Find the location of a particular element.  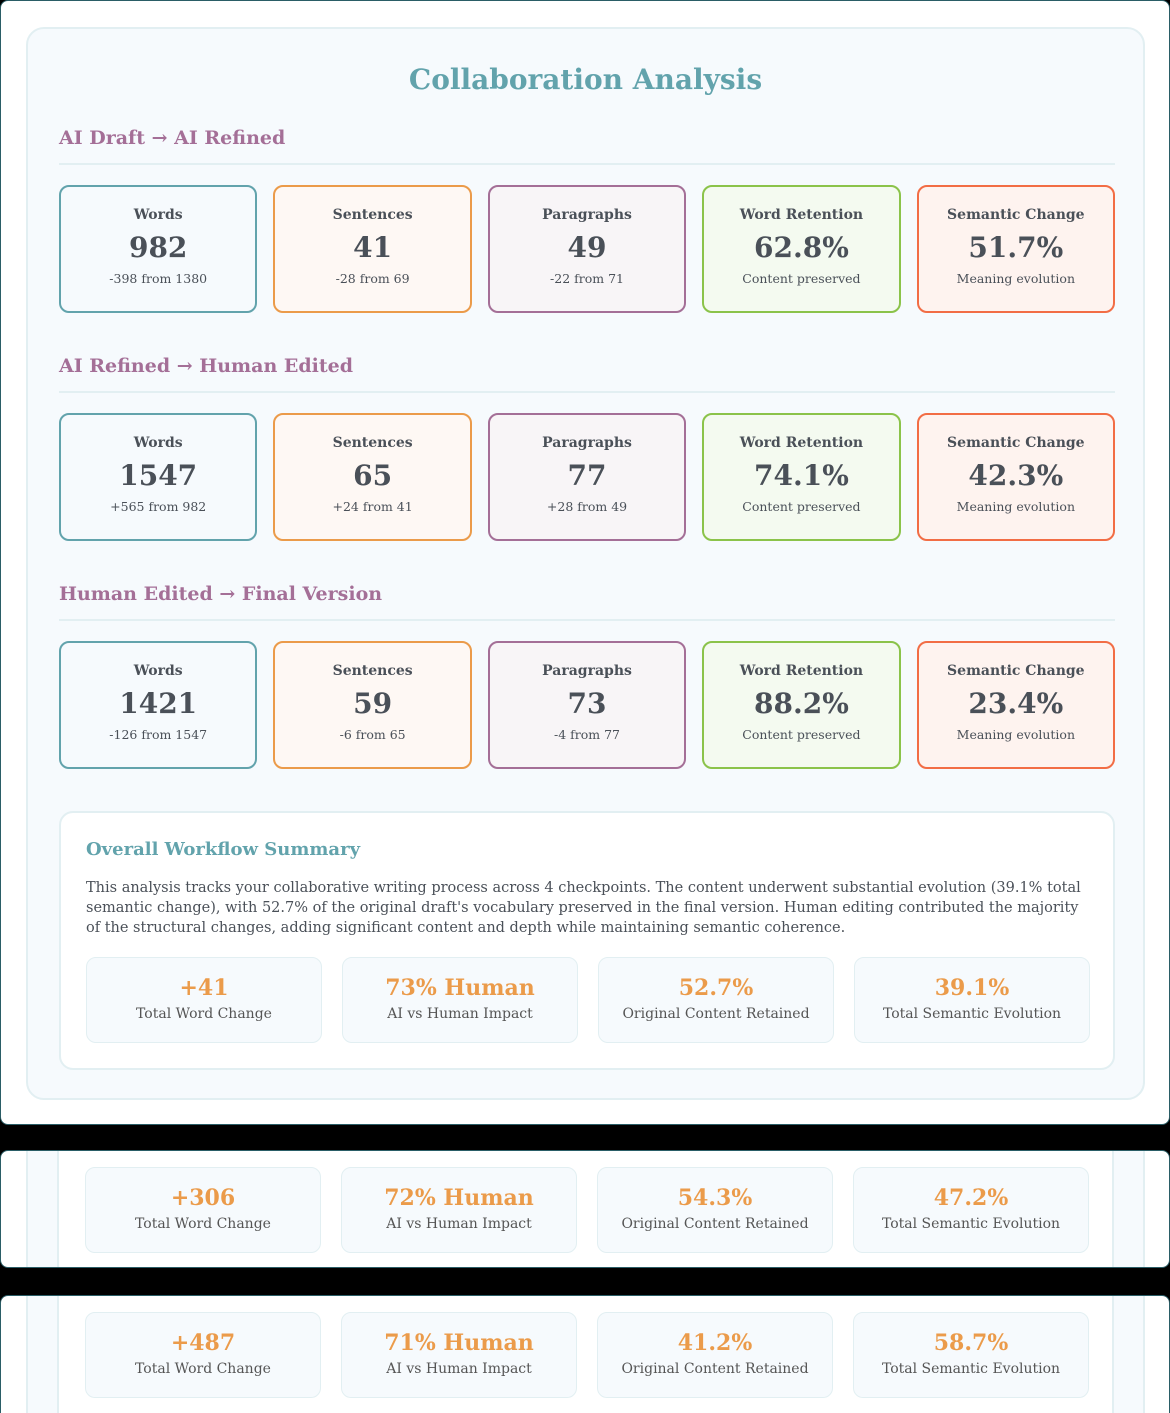

card-sub: +565 from 982 is located at coordinates (158, 506).